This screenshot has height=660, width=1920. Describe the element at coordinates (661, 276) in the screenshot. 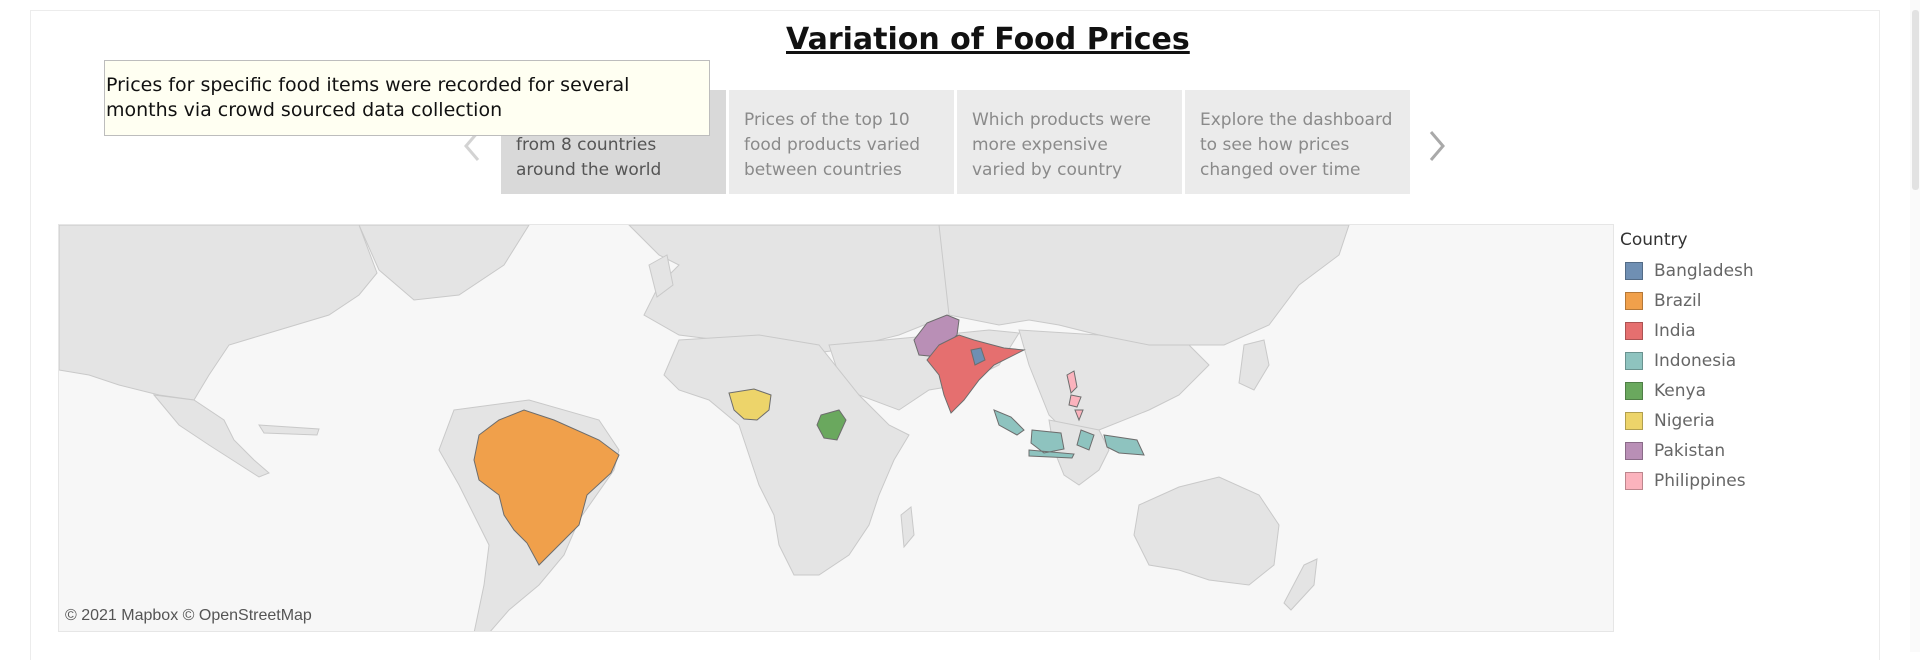

I see `uk-landmass` at that location.